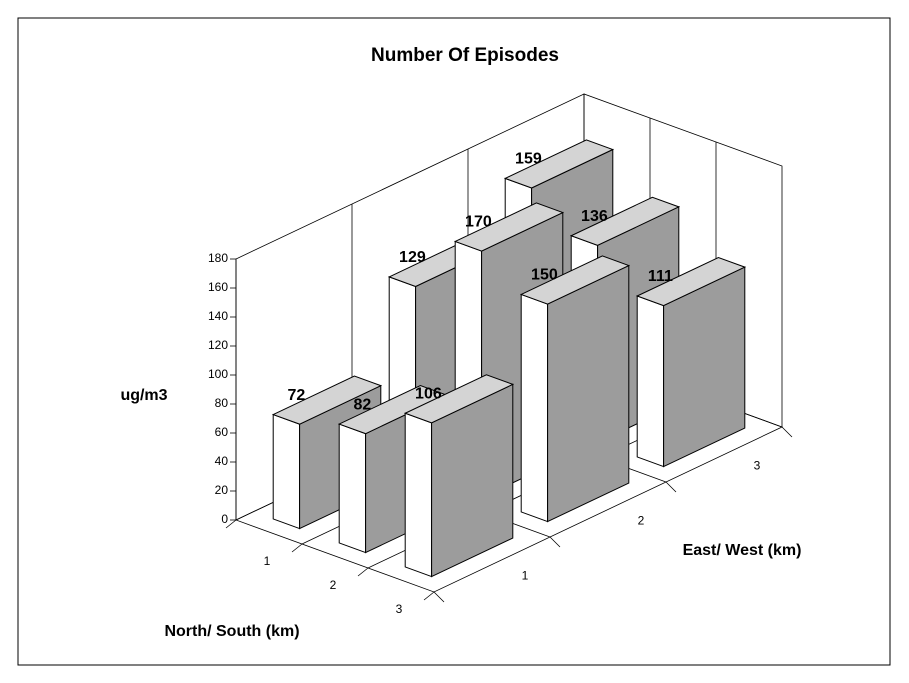 This screenshot has height=683, width=909. Describe the element at coordinates (218, 374) in the screenshot. I see `y-tick-label: 100` at that location.